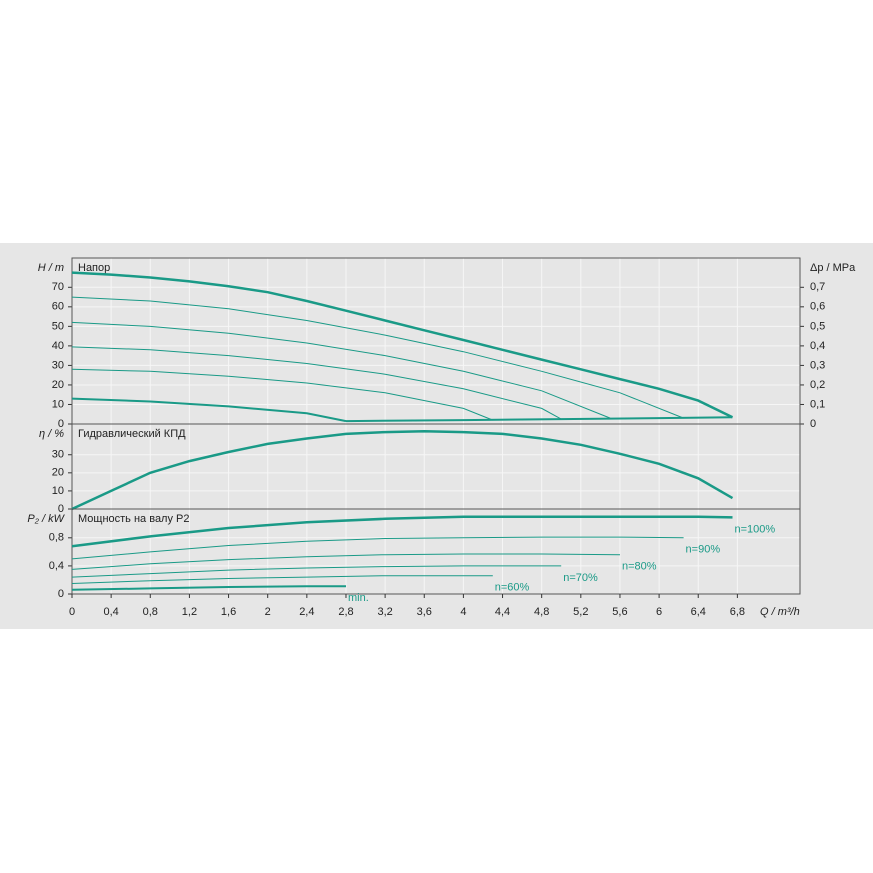  What do you see at coordinates (541, 612) in the screenshot?
I see `x-tick-label: 4,8` at bounding box center [541, 612].